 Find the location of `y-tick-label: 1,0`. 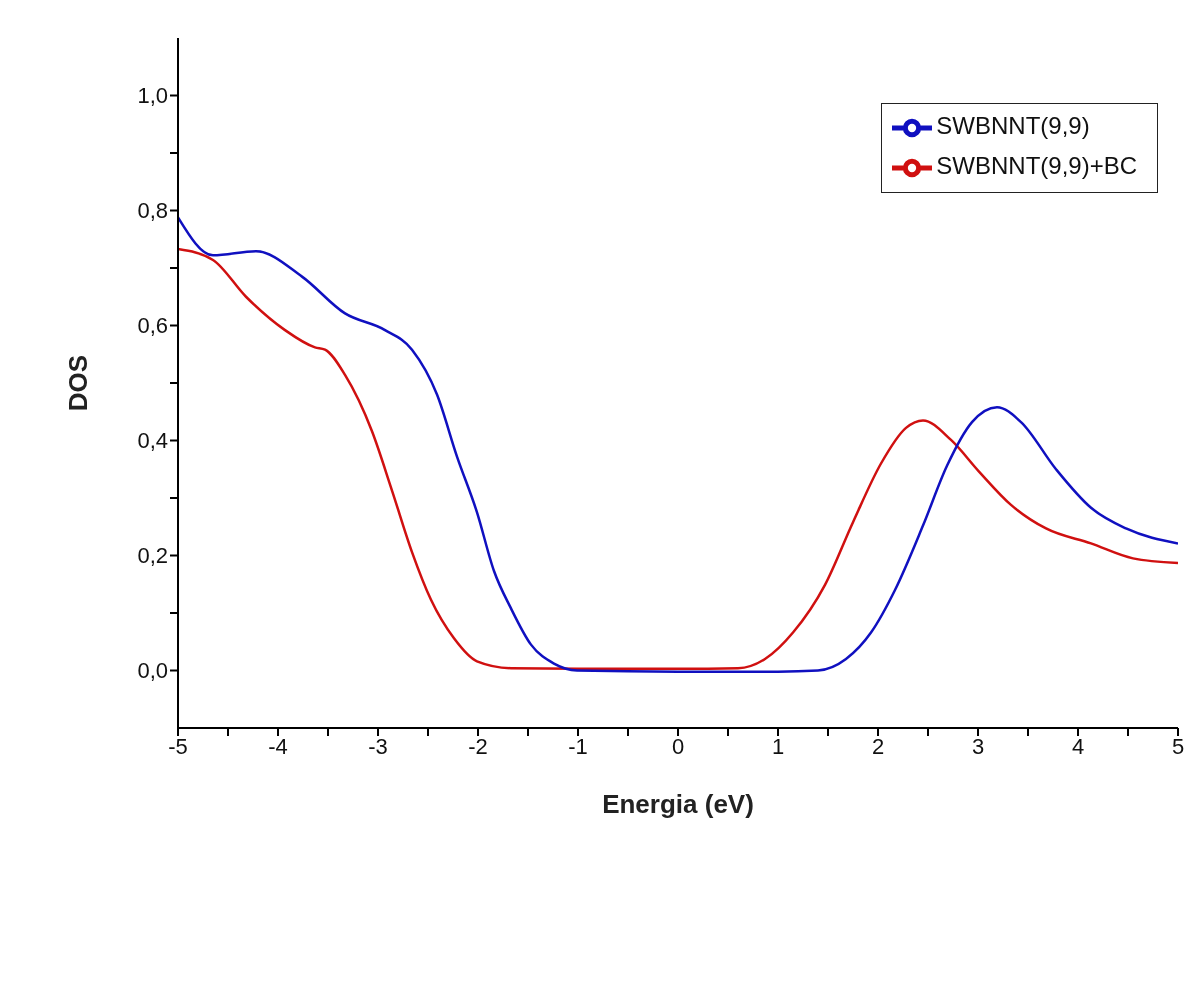

y-tick-label: 1,0 is located at coordinates (152, 96).